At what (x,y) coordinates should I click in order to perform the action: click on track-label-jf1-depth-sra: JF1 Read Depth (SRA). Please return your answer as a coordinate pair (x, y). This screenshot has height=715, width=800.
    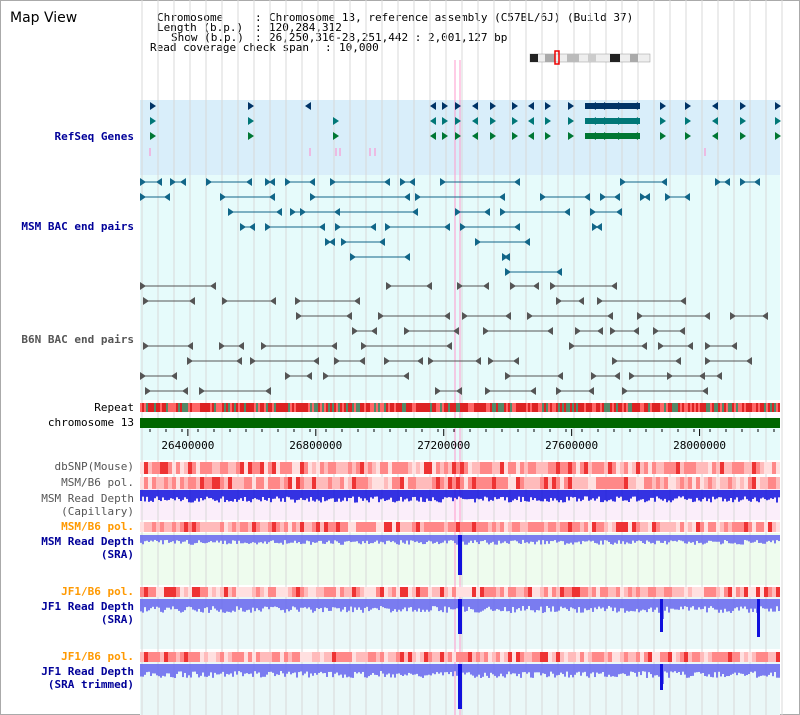
    Looking at the image, I should click on (87, 613).